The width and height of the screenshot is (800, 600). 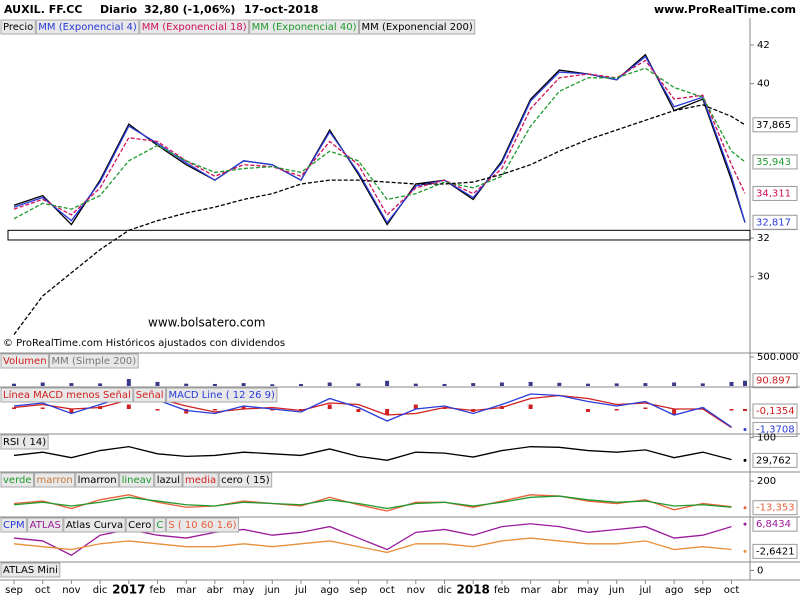 I want to click on x-tick-label: may, so click(x=244, y=590).